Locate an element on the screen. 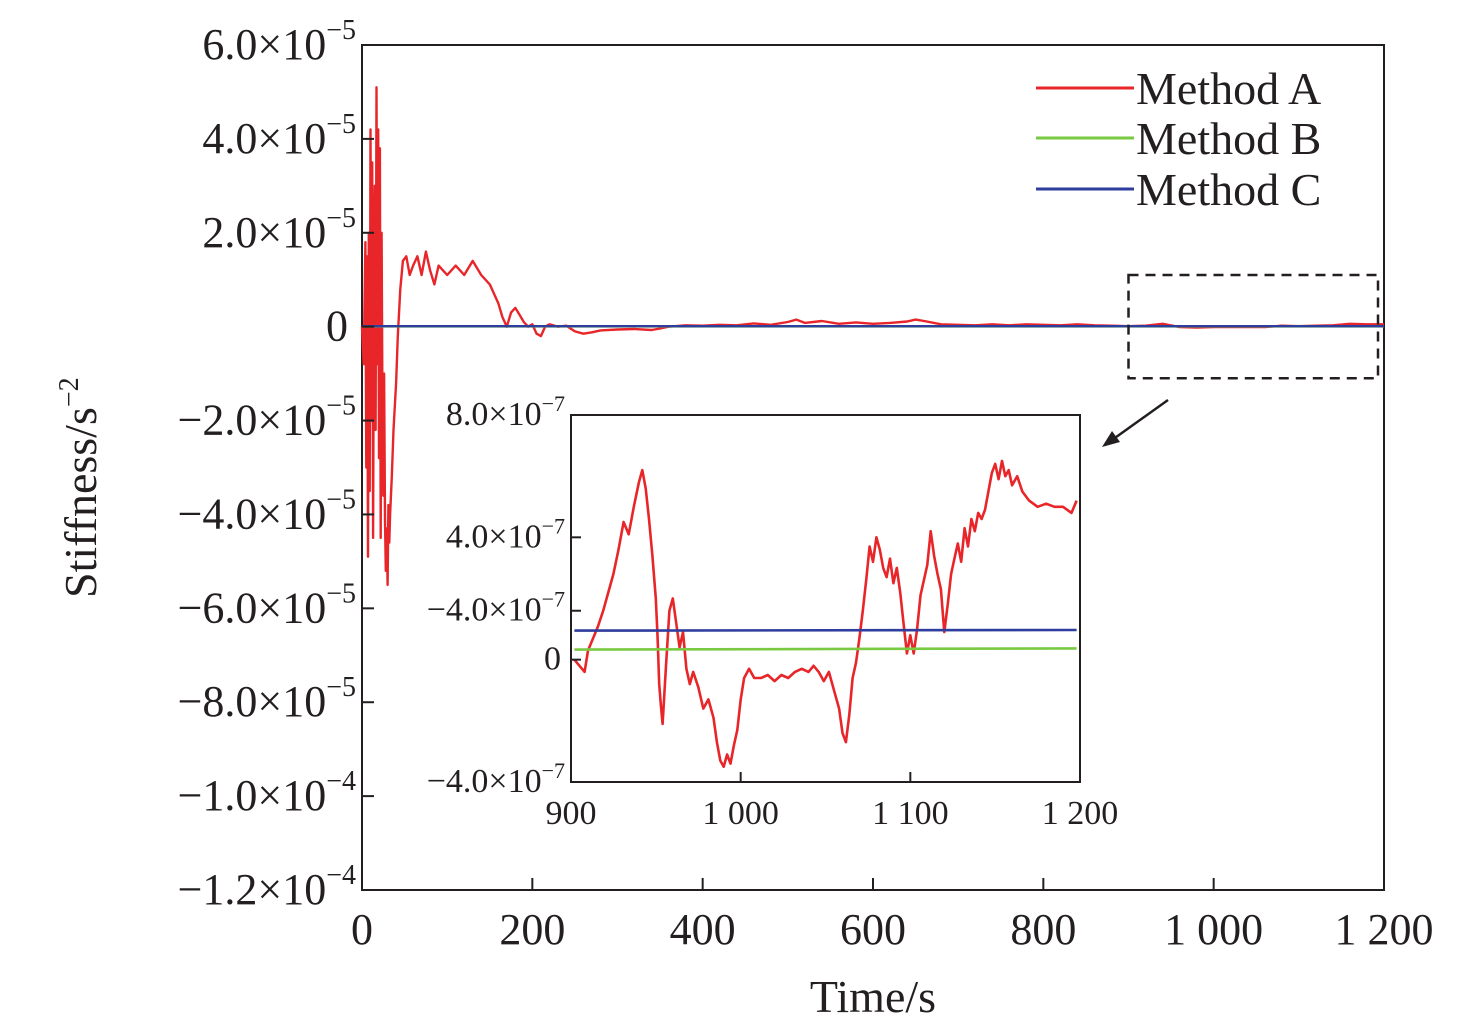 The image size is (1476, 1030). inset-y-ticks: 8.0×10⁻⁷ 4.0×10⁻⁷ −4.0×10⁻⁷ 0 −4.0×10⁻⁷ is located at coordinates (504, 595).